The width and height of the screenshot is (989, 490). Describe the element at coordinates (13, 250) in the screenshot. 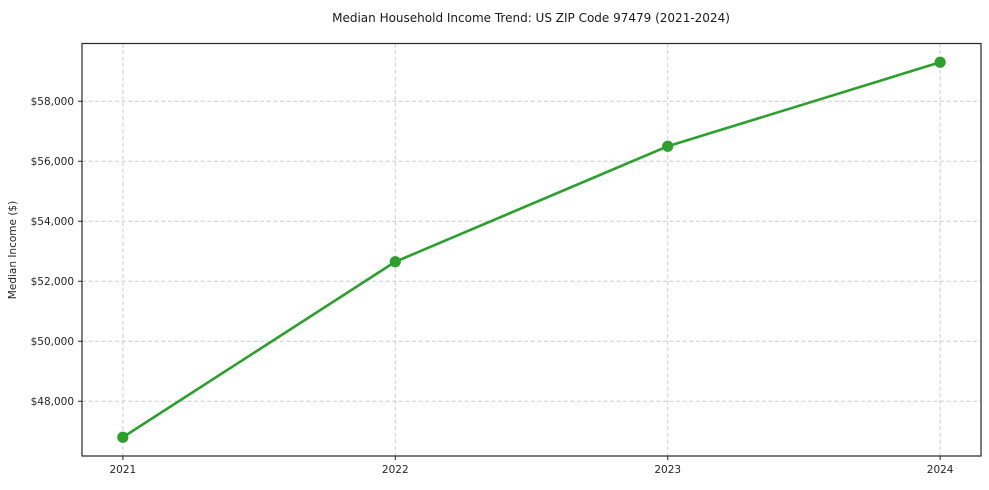

I see `y-axis-label: Median Income ($)` at that location.